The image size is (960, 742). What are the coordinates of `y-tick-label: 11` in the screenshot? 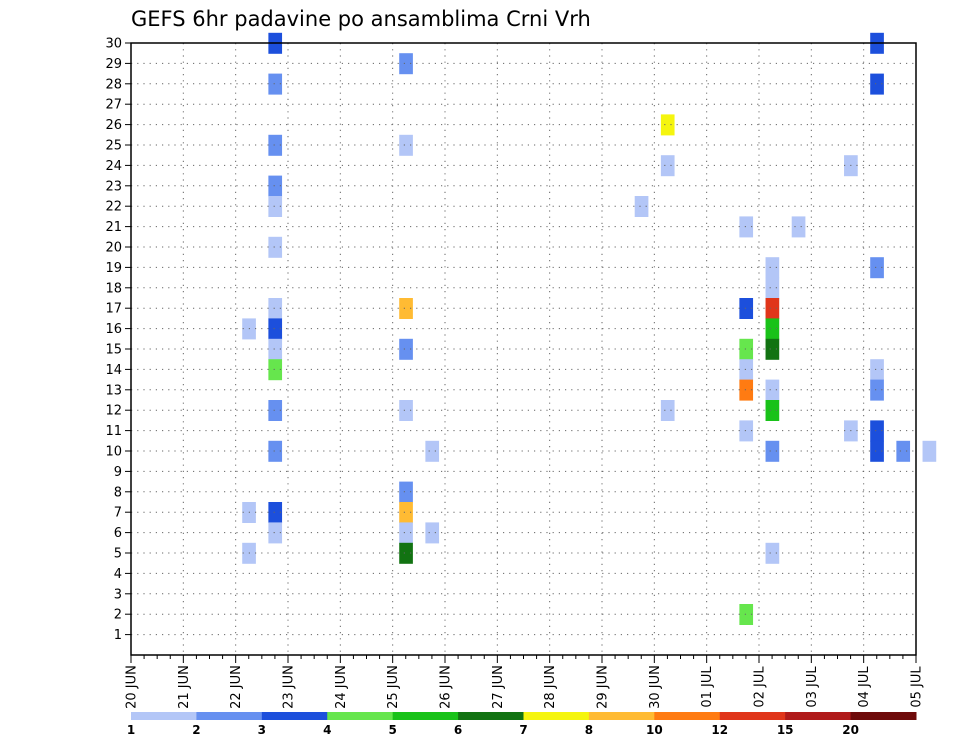 It's located at (113, 431).